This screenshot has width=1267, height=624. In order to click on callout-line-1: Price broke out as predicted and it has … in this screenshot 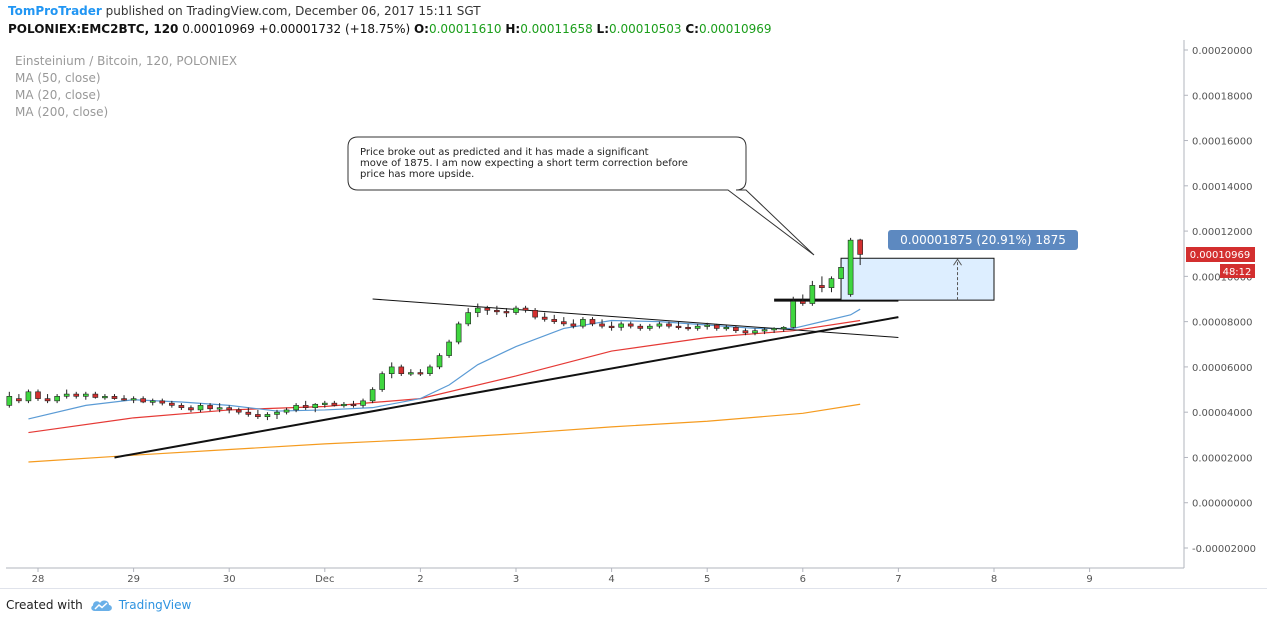, I will do `click(504, 152)`.